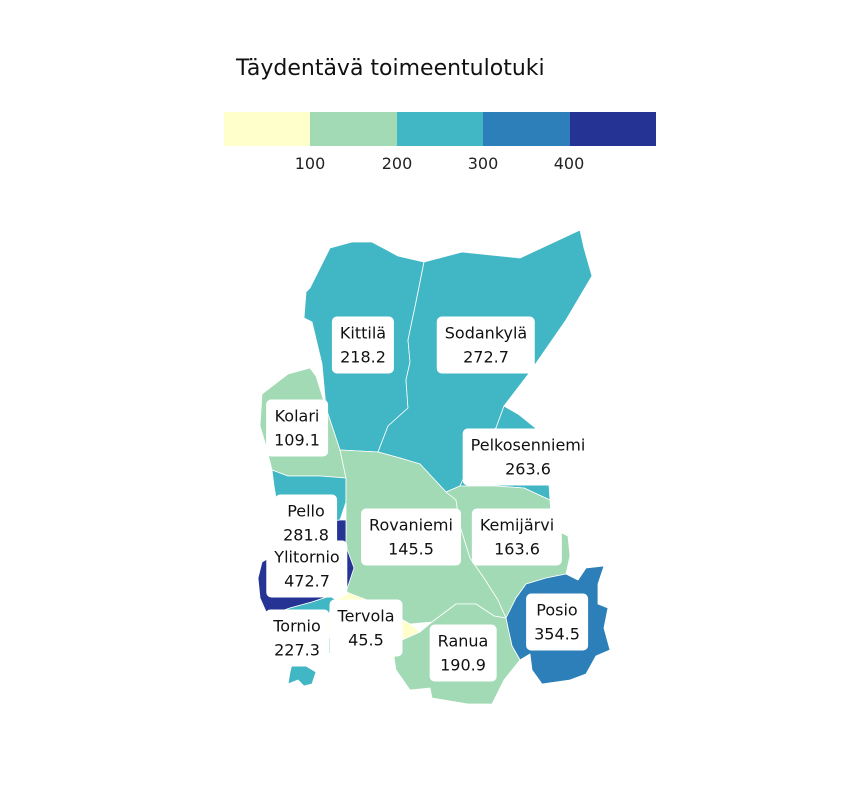 The width and height of the screenshot is (864, 792). I want to click on municipality-value: 145.5, so click(411, 549).